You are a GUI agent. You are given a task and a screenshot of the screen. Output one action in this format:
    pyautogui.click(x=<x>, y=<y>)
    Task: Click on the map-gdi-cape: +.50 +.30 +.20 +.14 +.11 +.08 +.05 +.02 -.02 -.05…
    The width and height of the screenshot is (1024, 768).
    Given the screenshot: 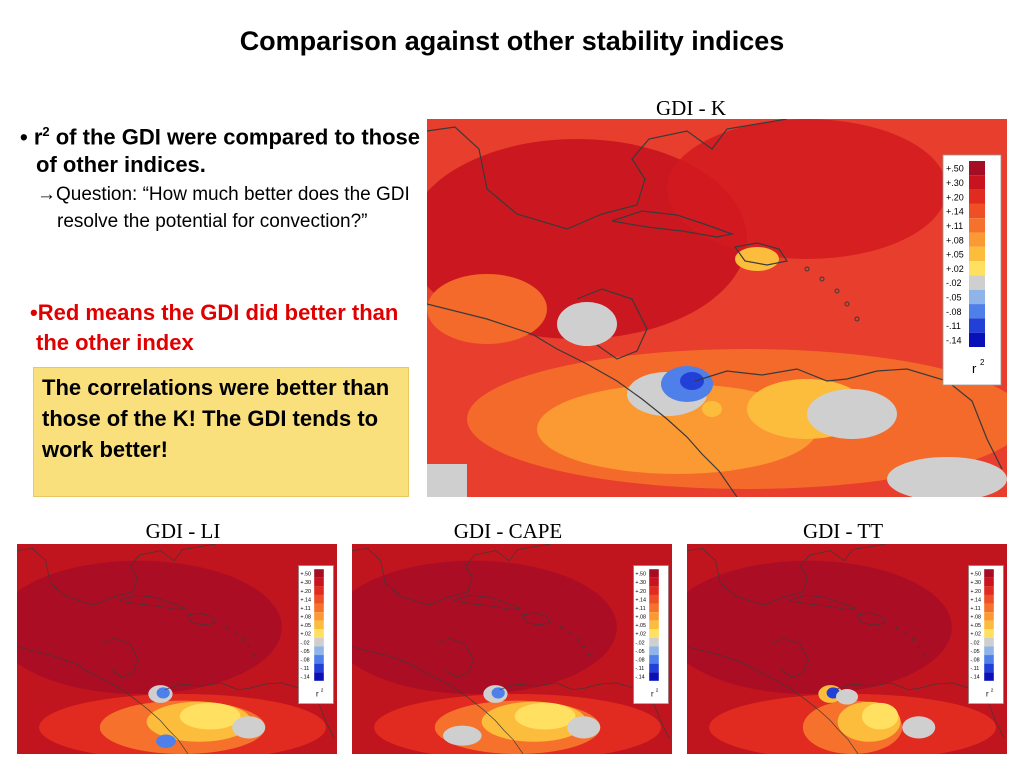 What is the action you would take?
    pyautogui.click(x=512, y=649)
    